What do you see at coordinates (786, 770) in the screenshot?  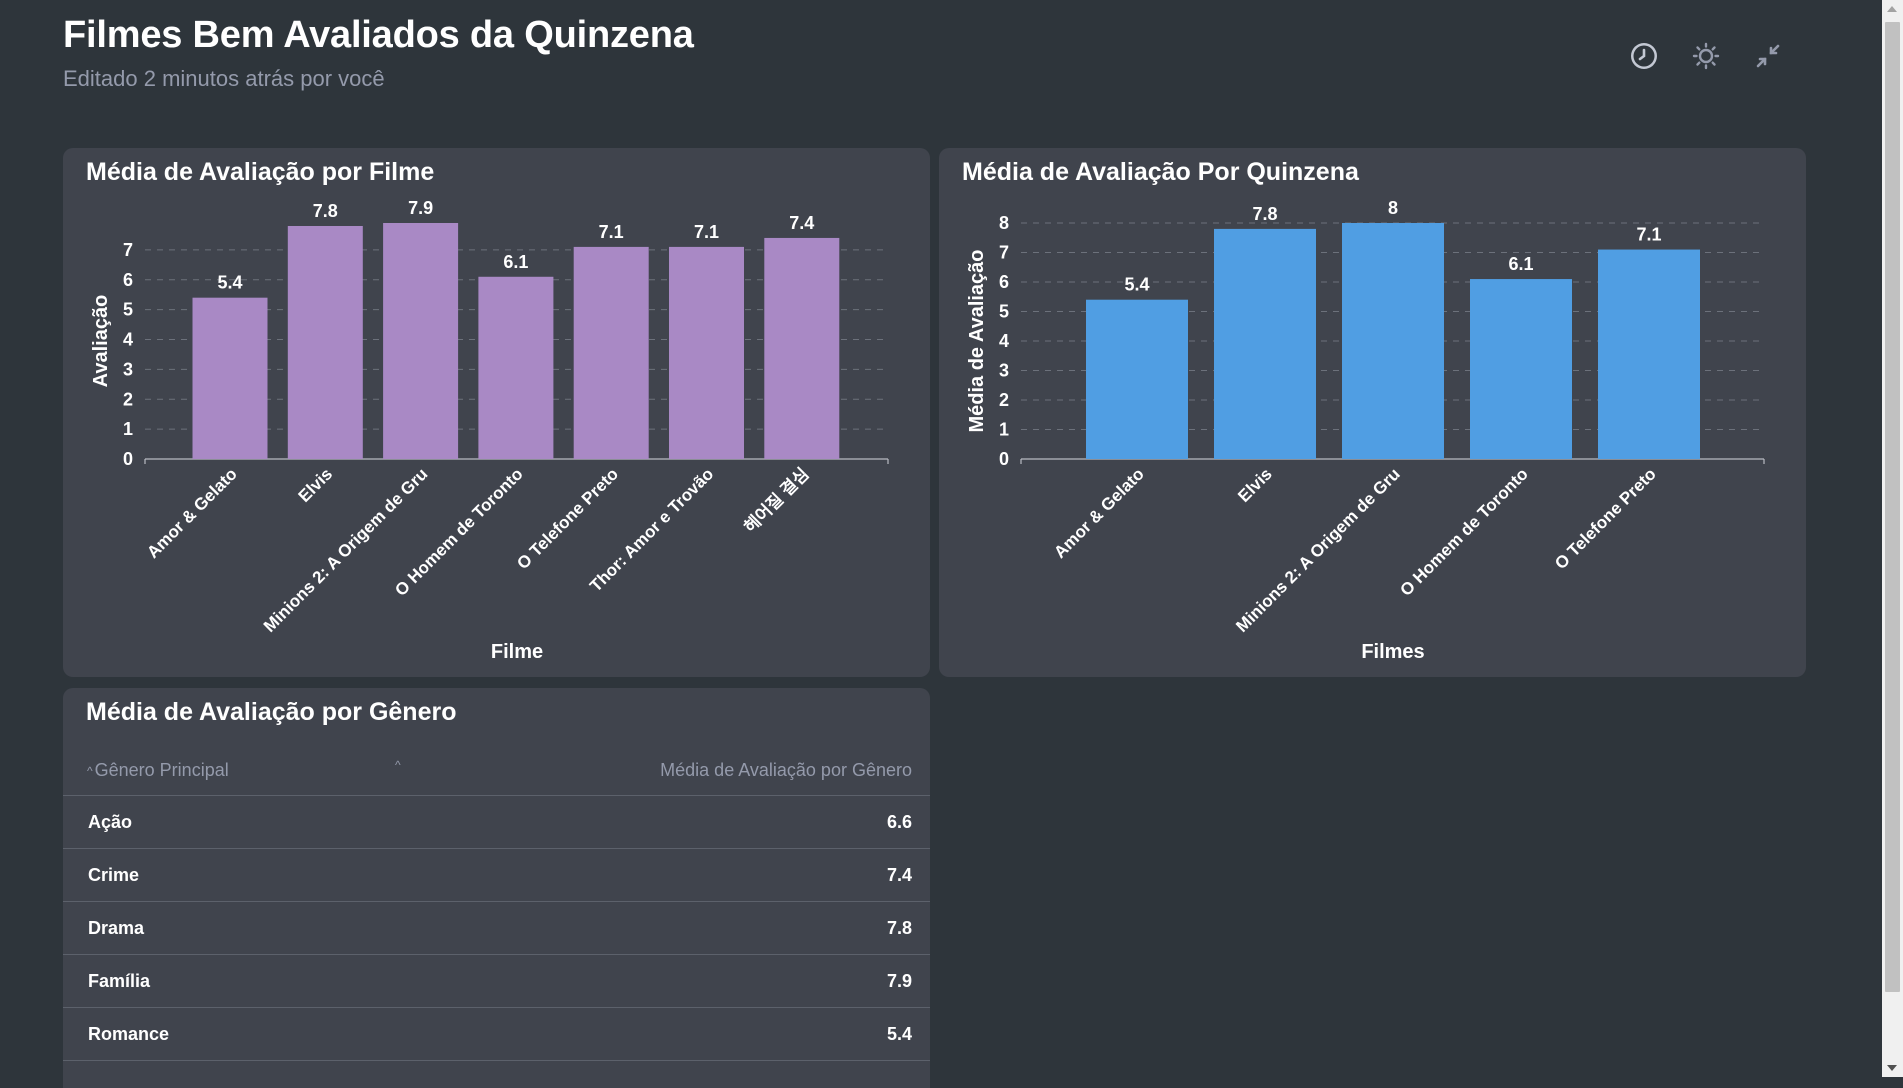 I see `column-header-media: Média de Avaliação por Gênero` at bounding box center [786, 770].